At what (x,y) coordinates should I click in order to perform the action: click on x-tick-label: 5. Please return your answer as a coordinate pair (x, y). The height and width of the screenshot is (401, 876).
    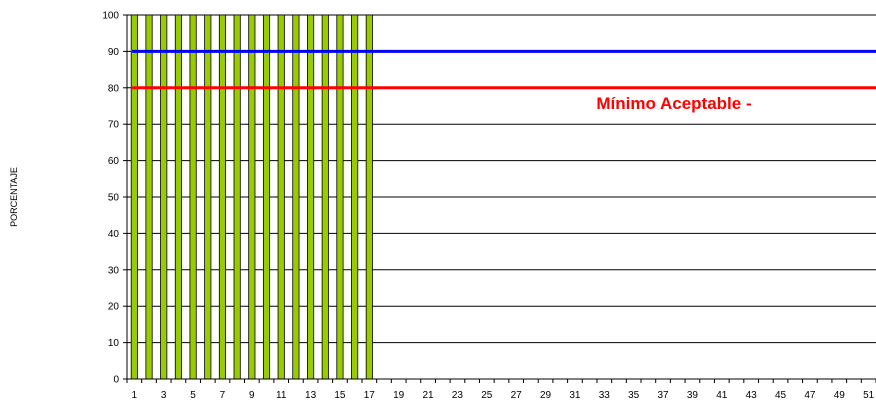
    Looking at the image, I should click on (193, 395).